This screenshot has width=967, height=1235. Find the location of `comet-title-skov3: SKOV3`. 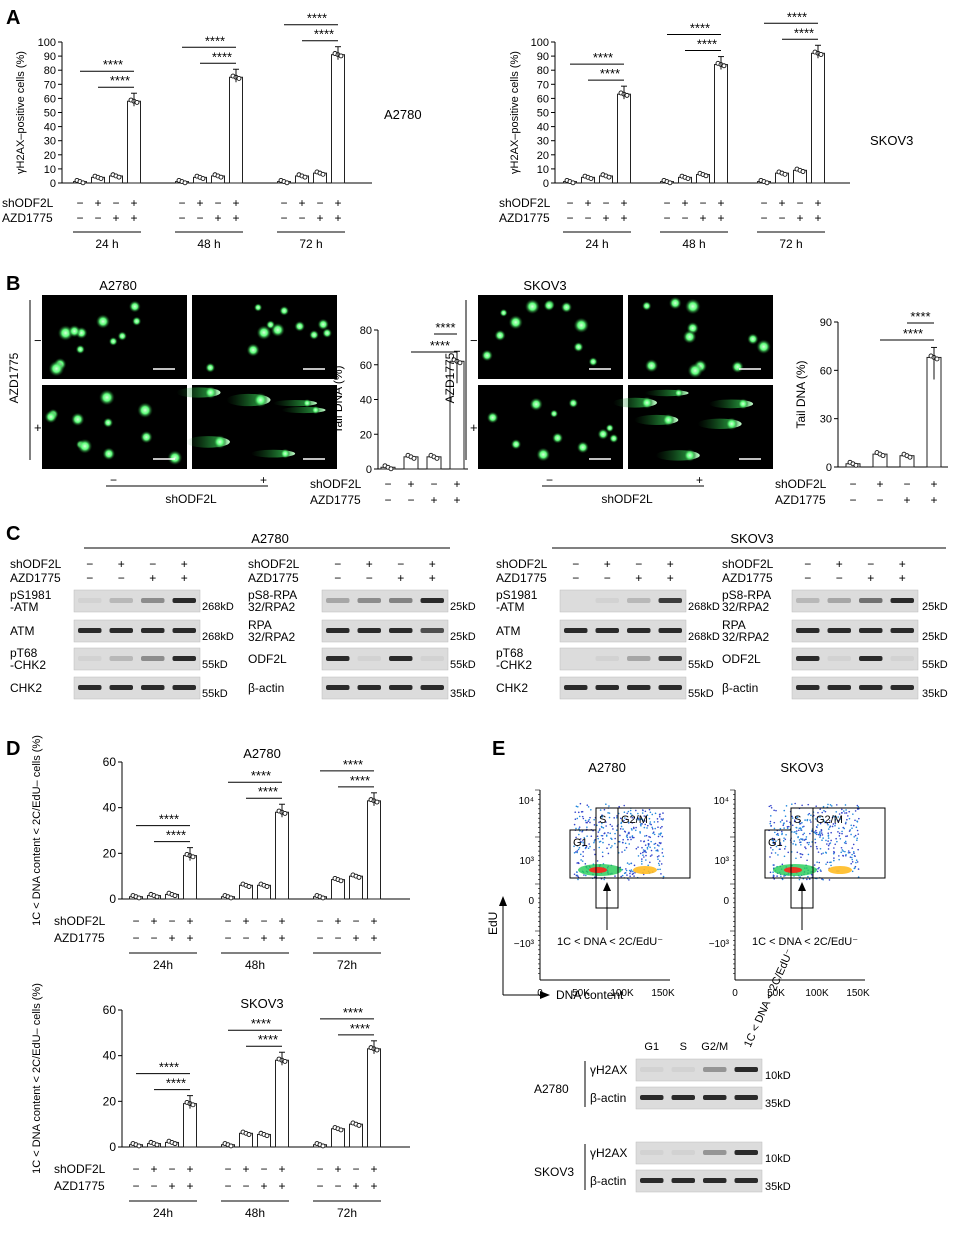

comet-title-skov3: SKOV3 is located at coordinates (544, 285).